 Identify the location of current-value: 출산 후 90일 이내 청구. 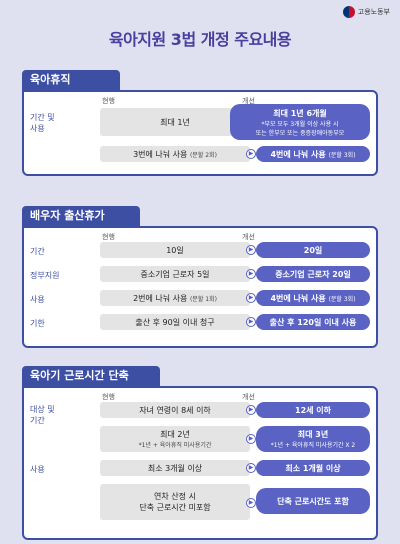
(175, 322).